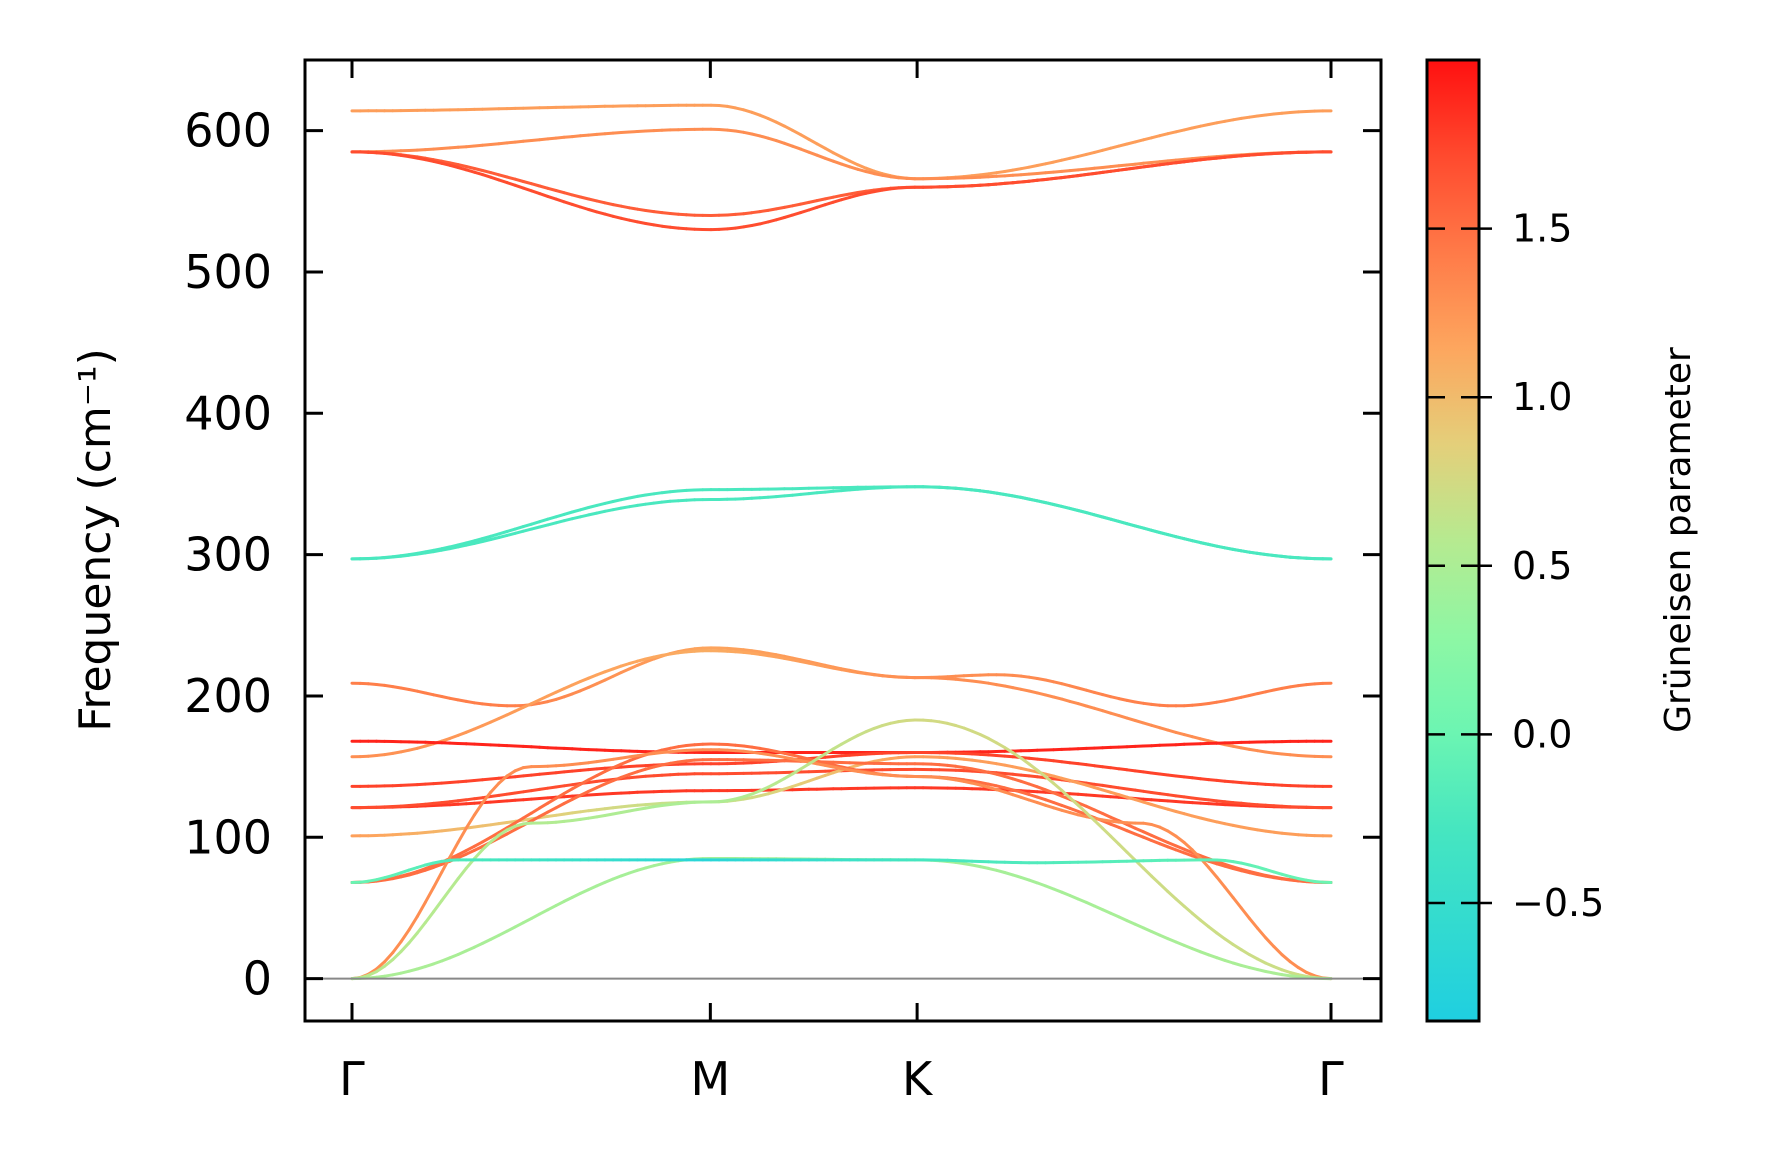 Image resolution: width=1775 pixels, height=1162 pixels. What do you see at coordinates (1542, 734) in the screenshot?
I see `colorbar-tick-label: 0.0` at bounding box center [1542, 734].